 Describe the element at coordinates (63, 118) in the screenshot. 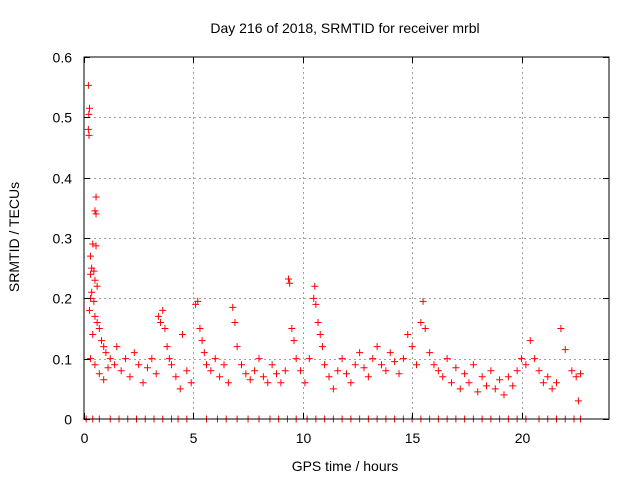

I see `y-tick-label: 0.5` at that location.